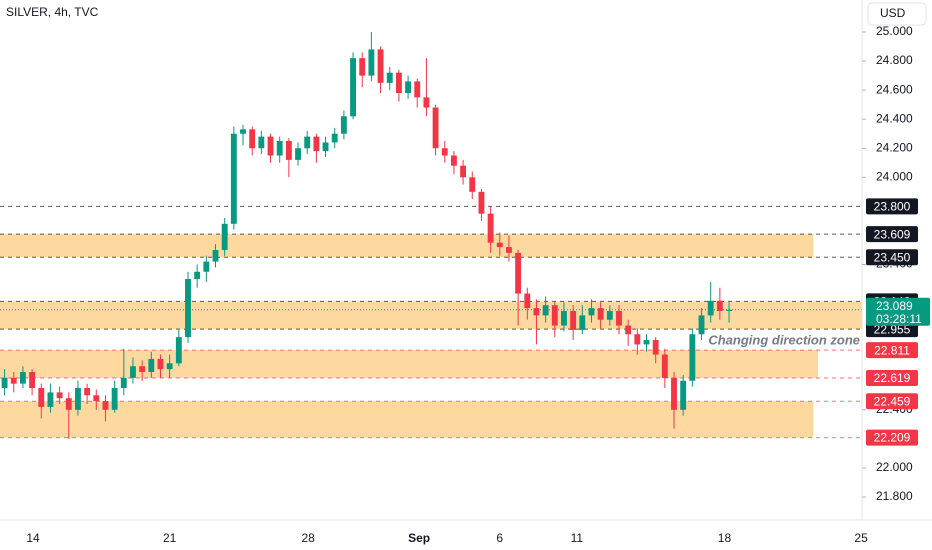  What do you see at coordinates (899, 319) in the screenshot?
I see `countdown: 03:28:11` at bounding box center [899, 319].